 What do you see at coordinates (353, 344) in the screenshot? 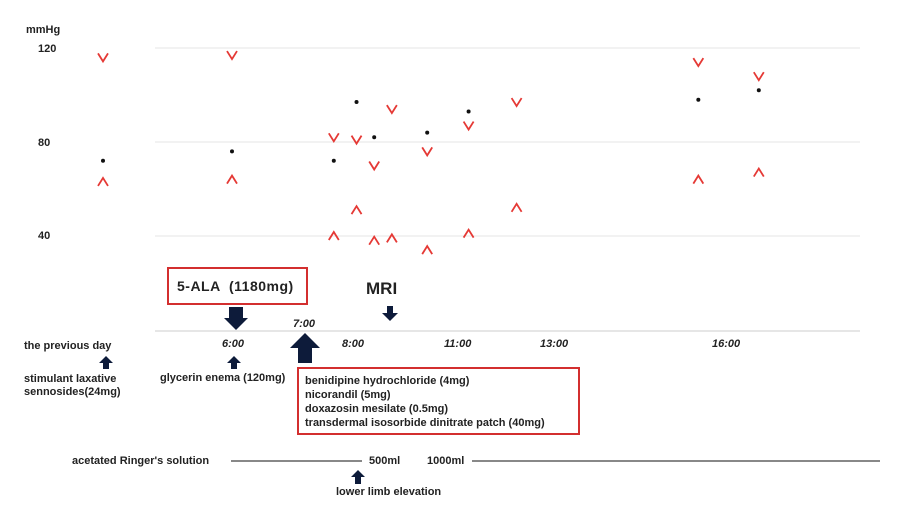
I see `x-tick-8: 8:00` at bounding box center [353, 344].